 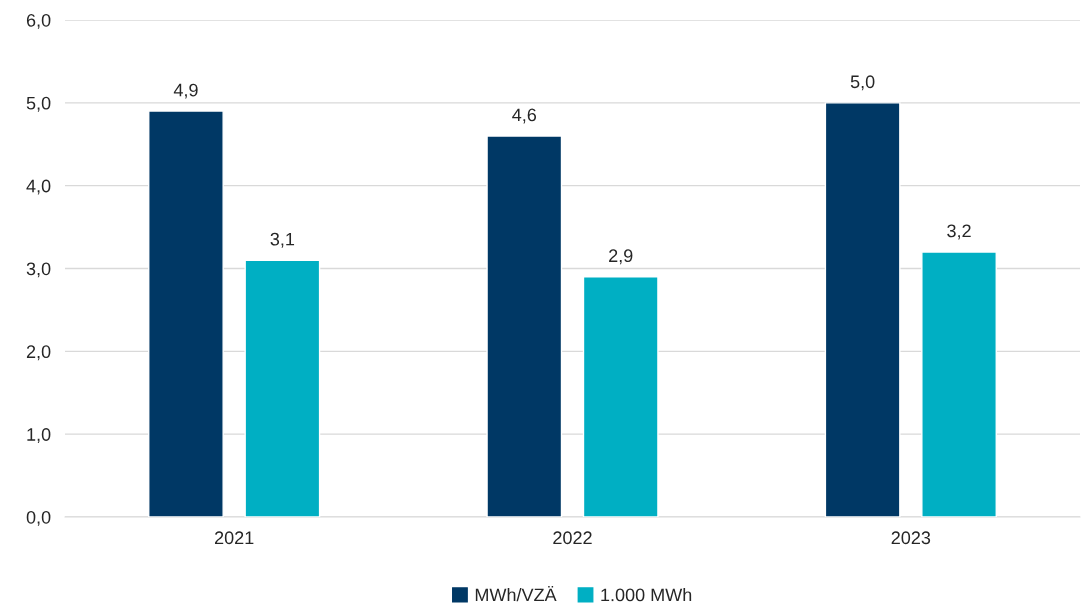 I want to click on x-tick-label: 2022, so click(x=572, y=538).